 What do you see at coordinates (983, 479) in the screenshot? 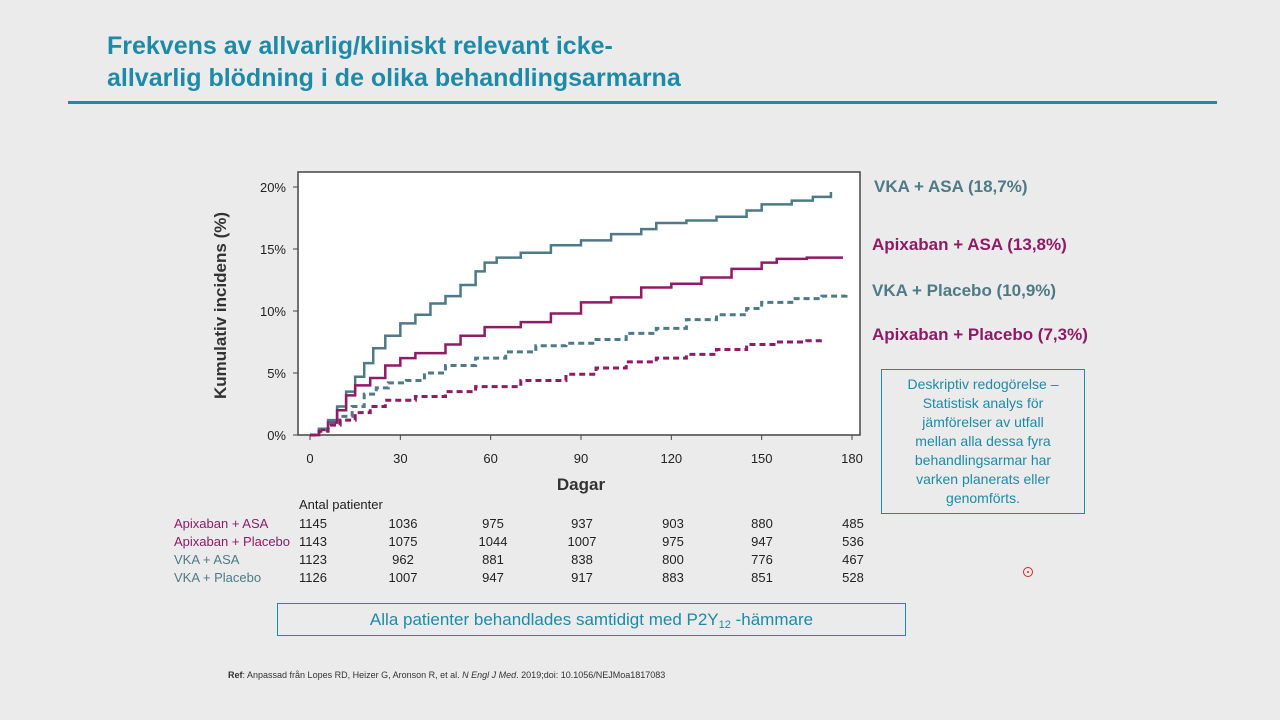
I see `note-line: varken planerats eller` at bounding box center [983, 479].